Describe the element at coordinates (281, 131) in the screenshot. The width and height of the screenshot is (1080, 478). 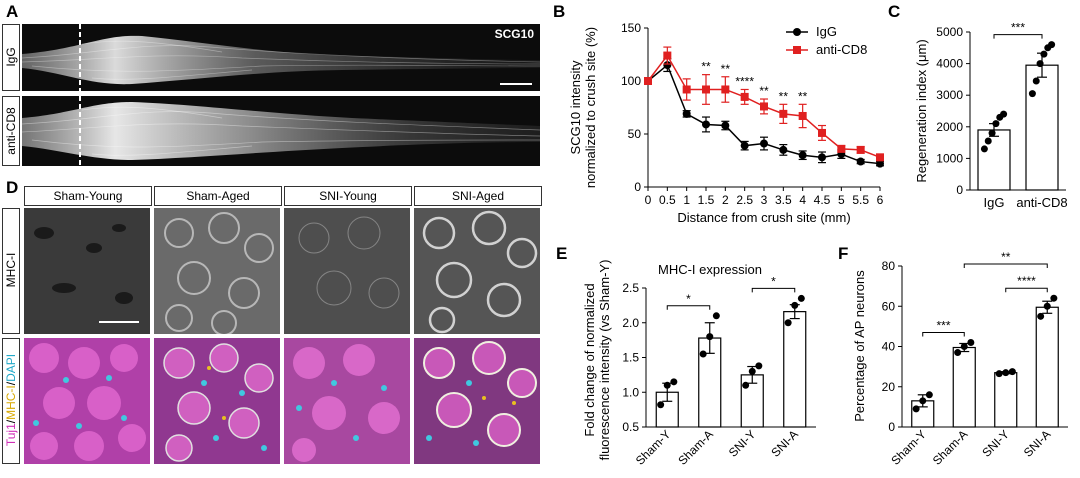
I see `nerve-image-anticd8` at that location.